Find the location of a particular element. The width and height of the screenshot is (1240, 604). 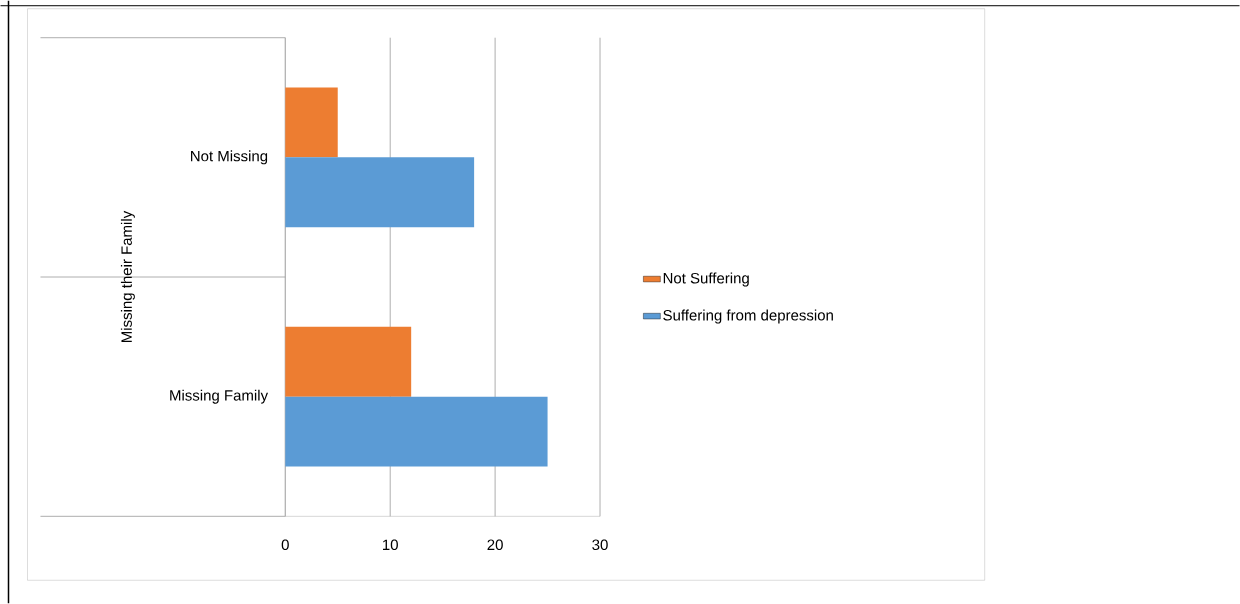

x-tick-label: 30 is located at coordinates (600, 545).